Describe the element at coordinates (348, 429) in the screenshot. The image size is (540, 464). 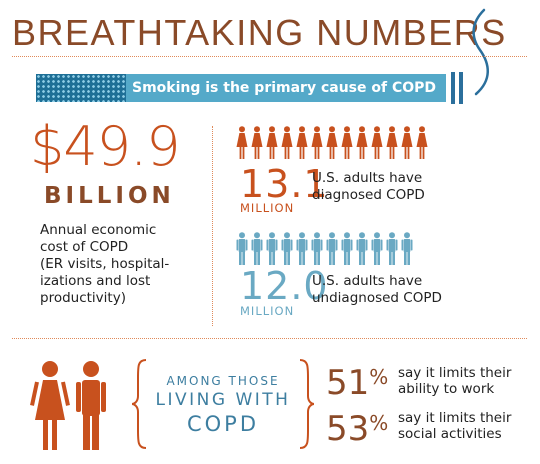
I see `stat-value: 53` at that location.